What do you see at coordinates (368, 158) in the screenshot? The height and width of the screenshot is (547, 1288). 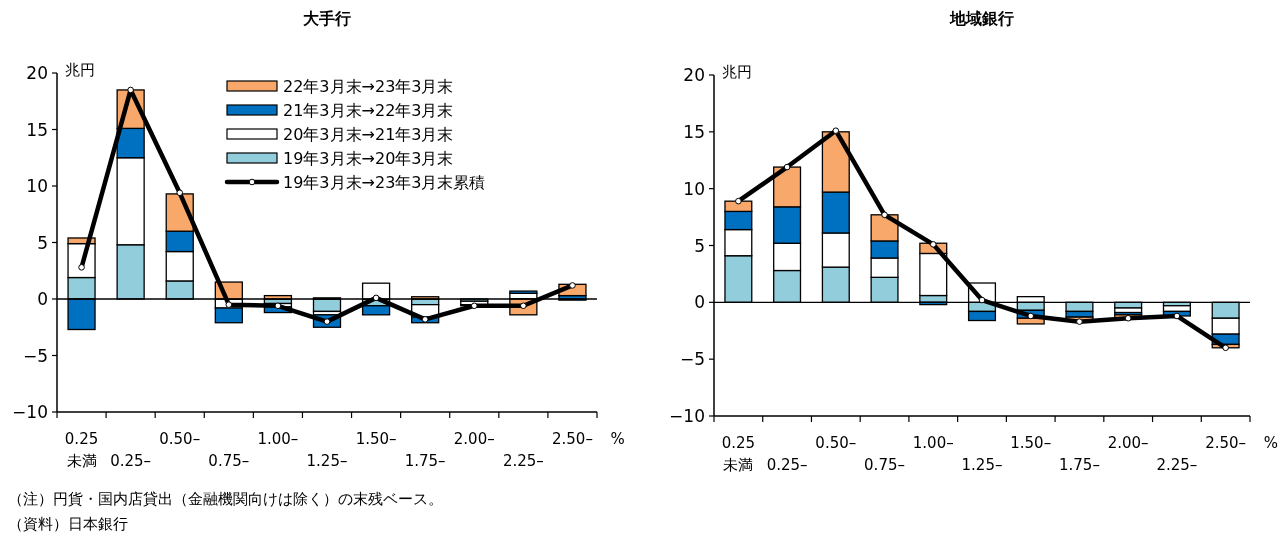 I see `legend-label: 19年3月末→20年3月末` at bounding box center [368, 158].